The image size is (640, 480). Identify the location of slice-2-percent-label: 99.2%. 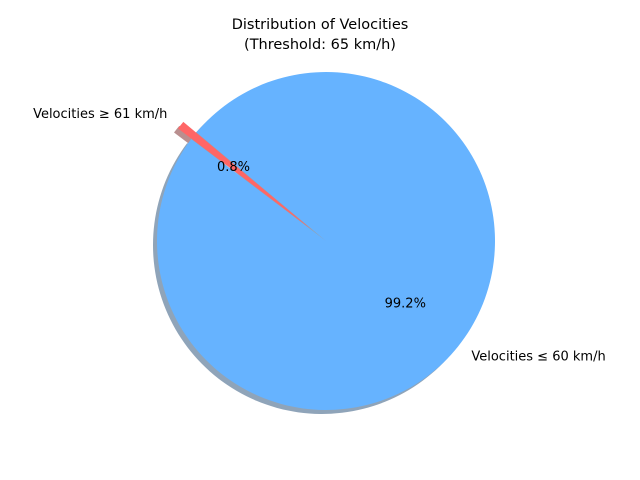
(405, 304).